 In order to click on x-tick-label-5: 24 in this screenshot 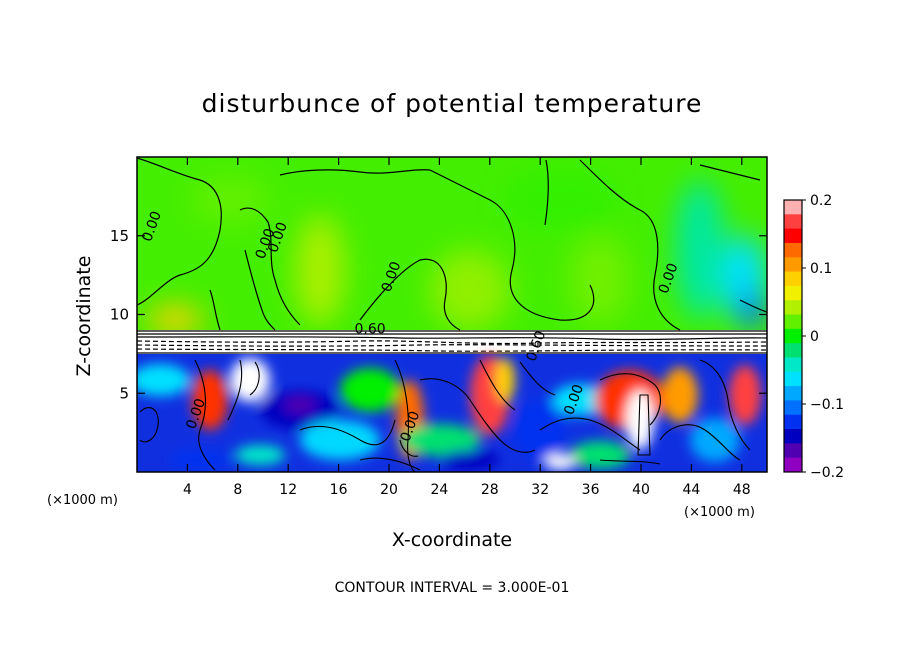, I will do `click(439, 490)`.